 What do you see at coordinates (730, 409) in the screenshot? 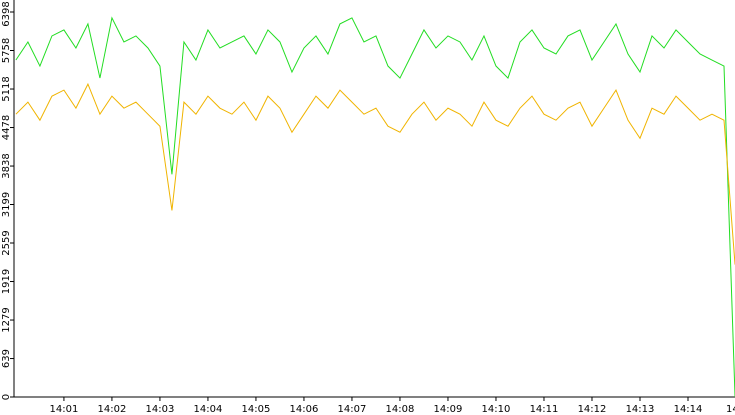
I see `x-tick-label: 14` at bounding box center [730, 409].